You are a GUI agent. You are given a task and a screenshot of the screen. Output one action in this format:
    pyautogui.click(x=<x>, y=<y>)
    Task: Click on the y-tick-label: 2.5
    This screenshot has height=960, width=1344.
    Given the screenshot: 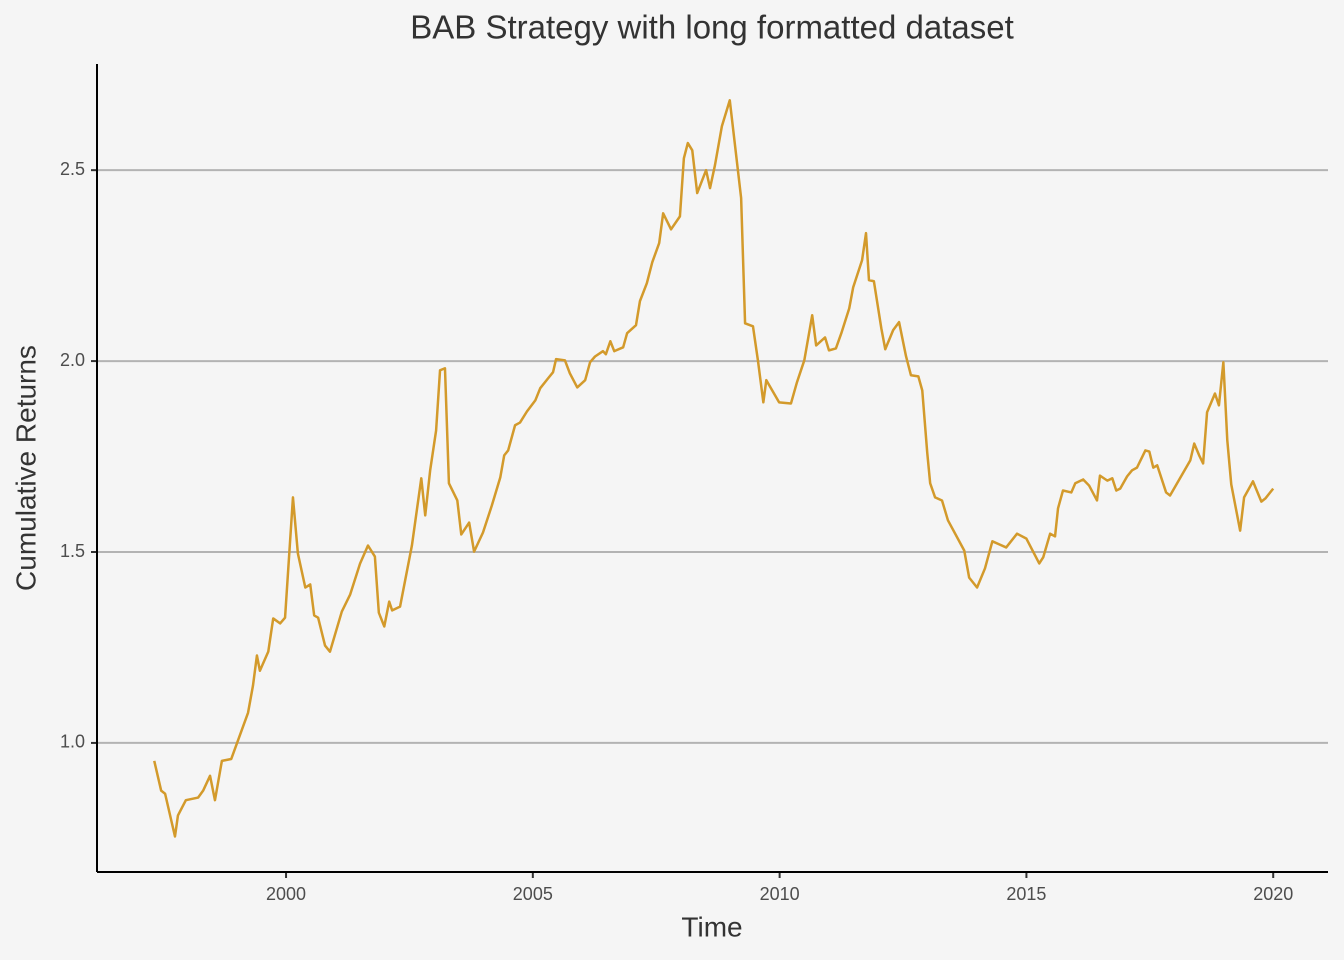 What is the action you would take?
    pyautogui.click(x=72, y=169)
    